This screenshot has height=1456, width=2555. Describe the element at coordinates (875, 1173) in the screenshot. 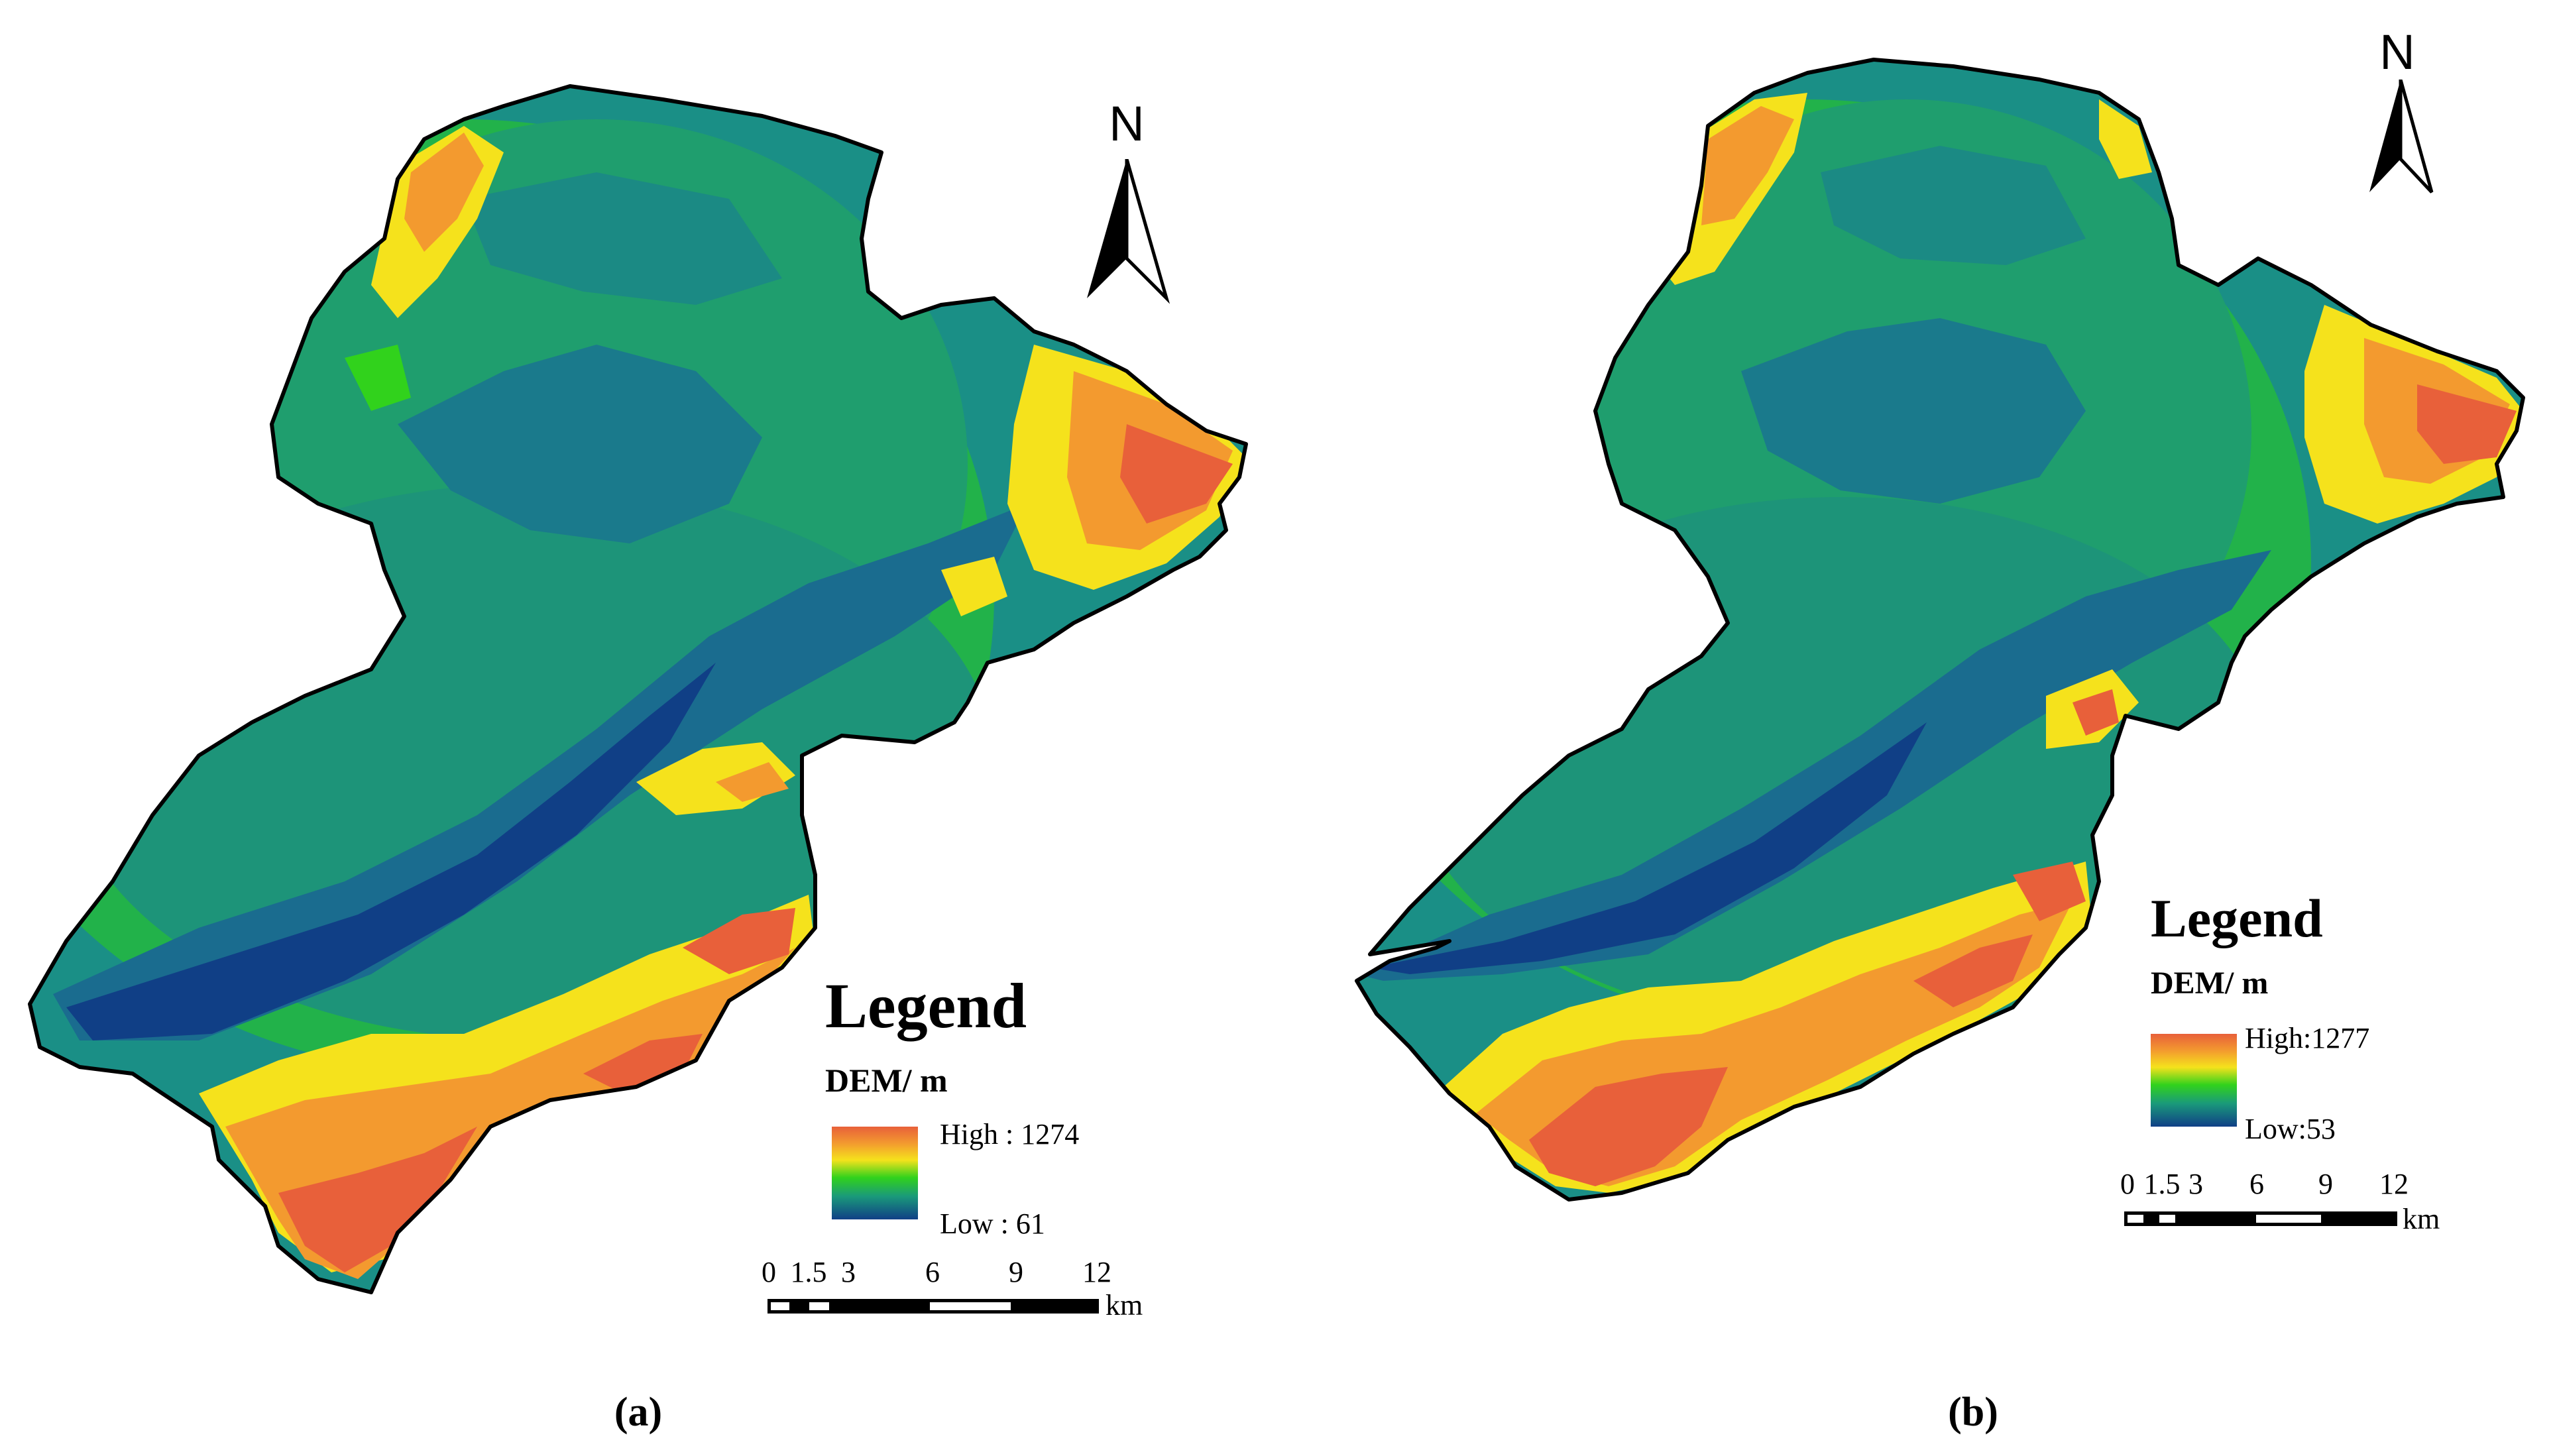

I see `legend-color-ramp-a` at that location.